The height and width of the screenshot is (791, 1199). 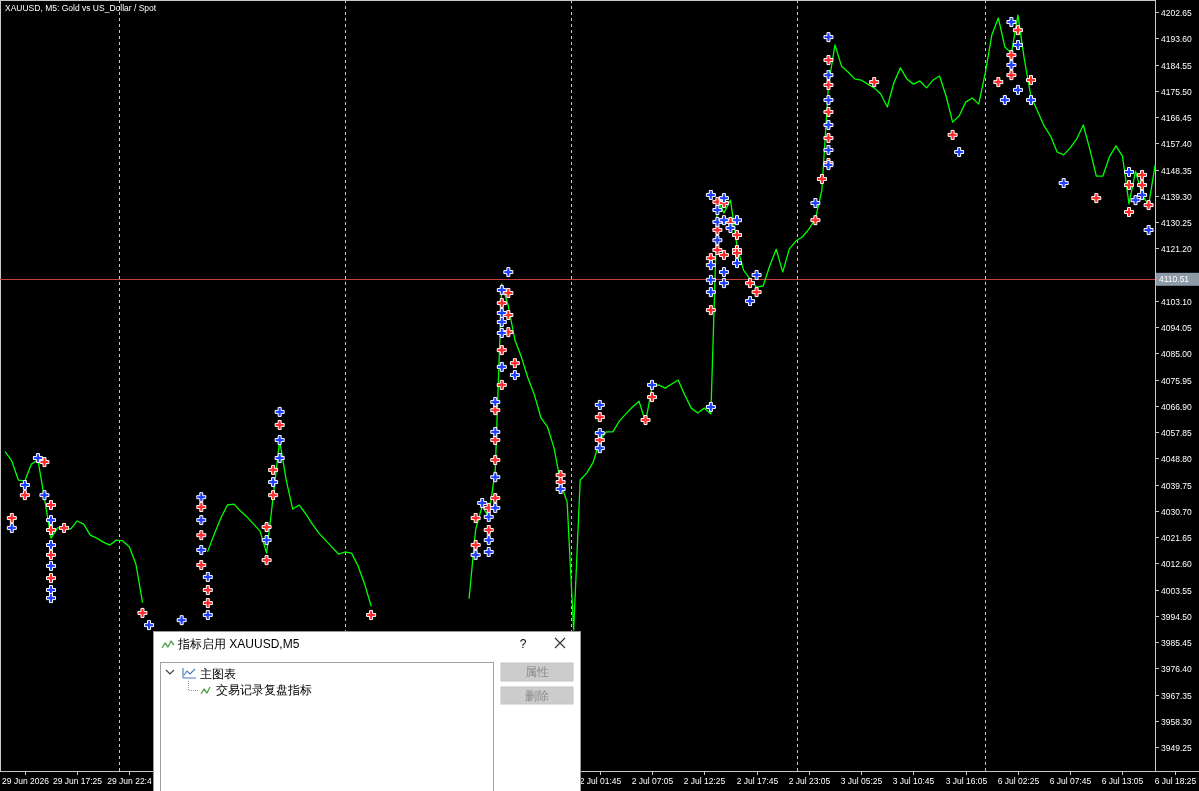 I want to click on y-tick-label: 3985.45, so click(x=1176, y=642).